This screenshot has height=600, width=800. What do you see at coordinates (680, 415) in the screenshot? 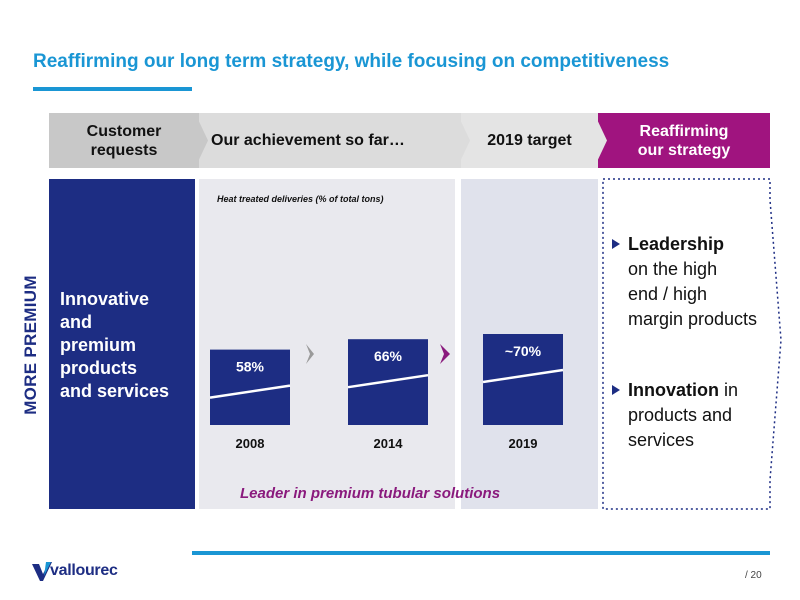
I see `bullet2-line1: products and` at bounding box center [680, 415].